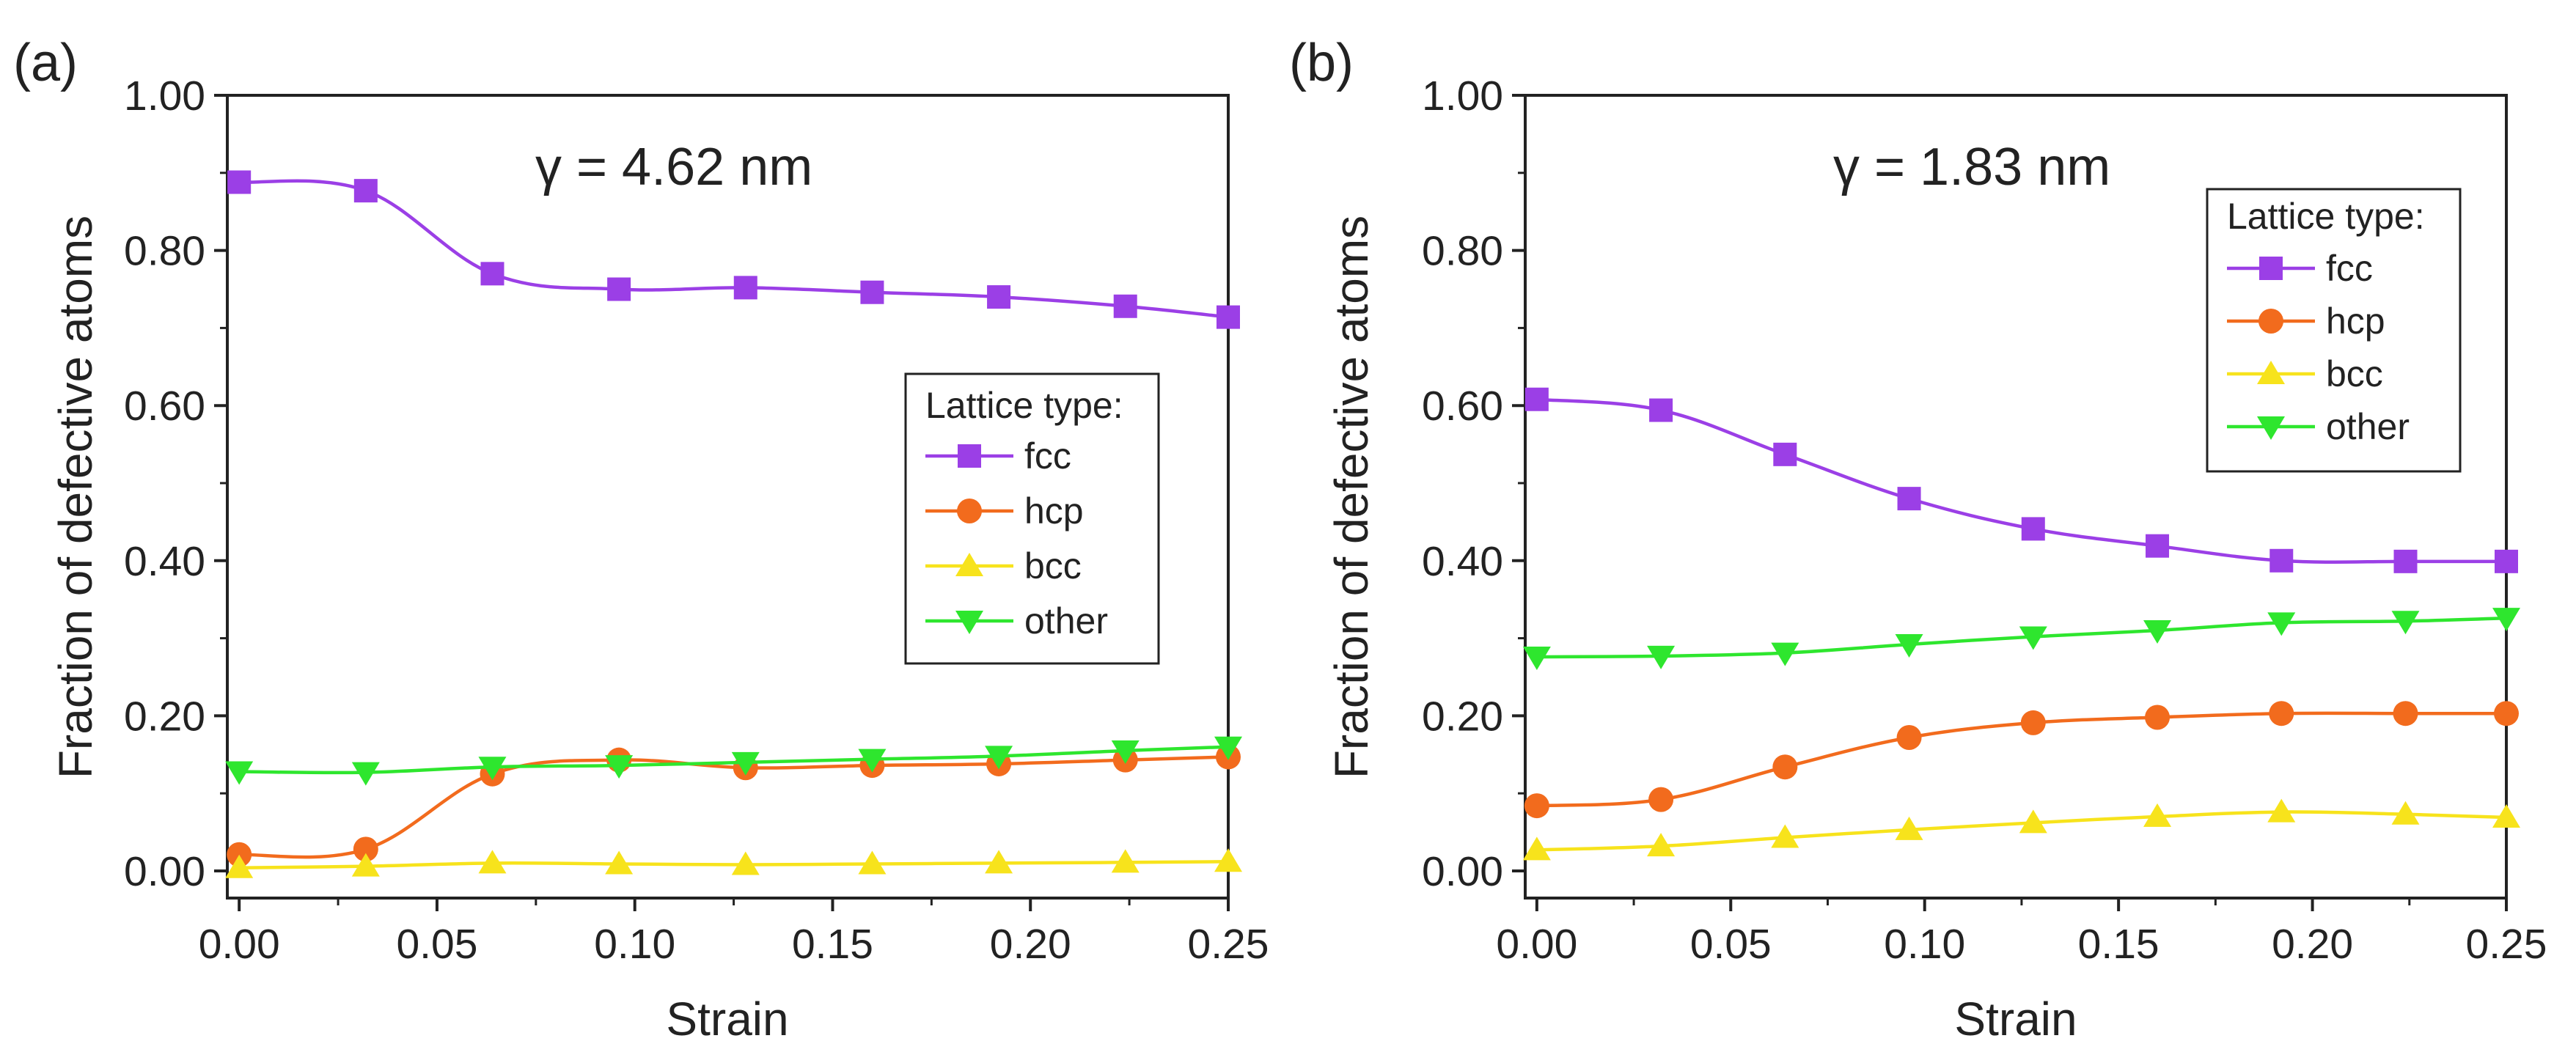  I want to click on panel-a-legend-entries: fcc hcp bcc other, so click(1017, 538).